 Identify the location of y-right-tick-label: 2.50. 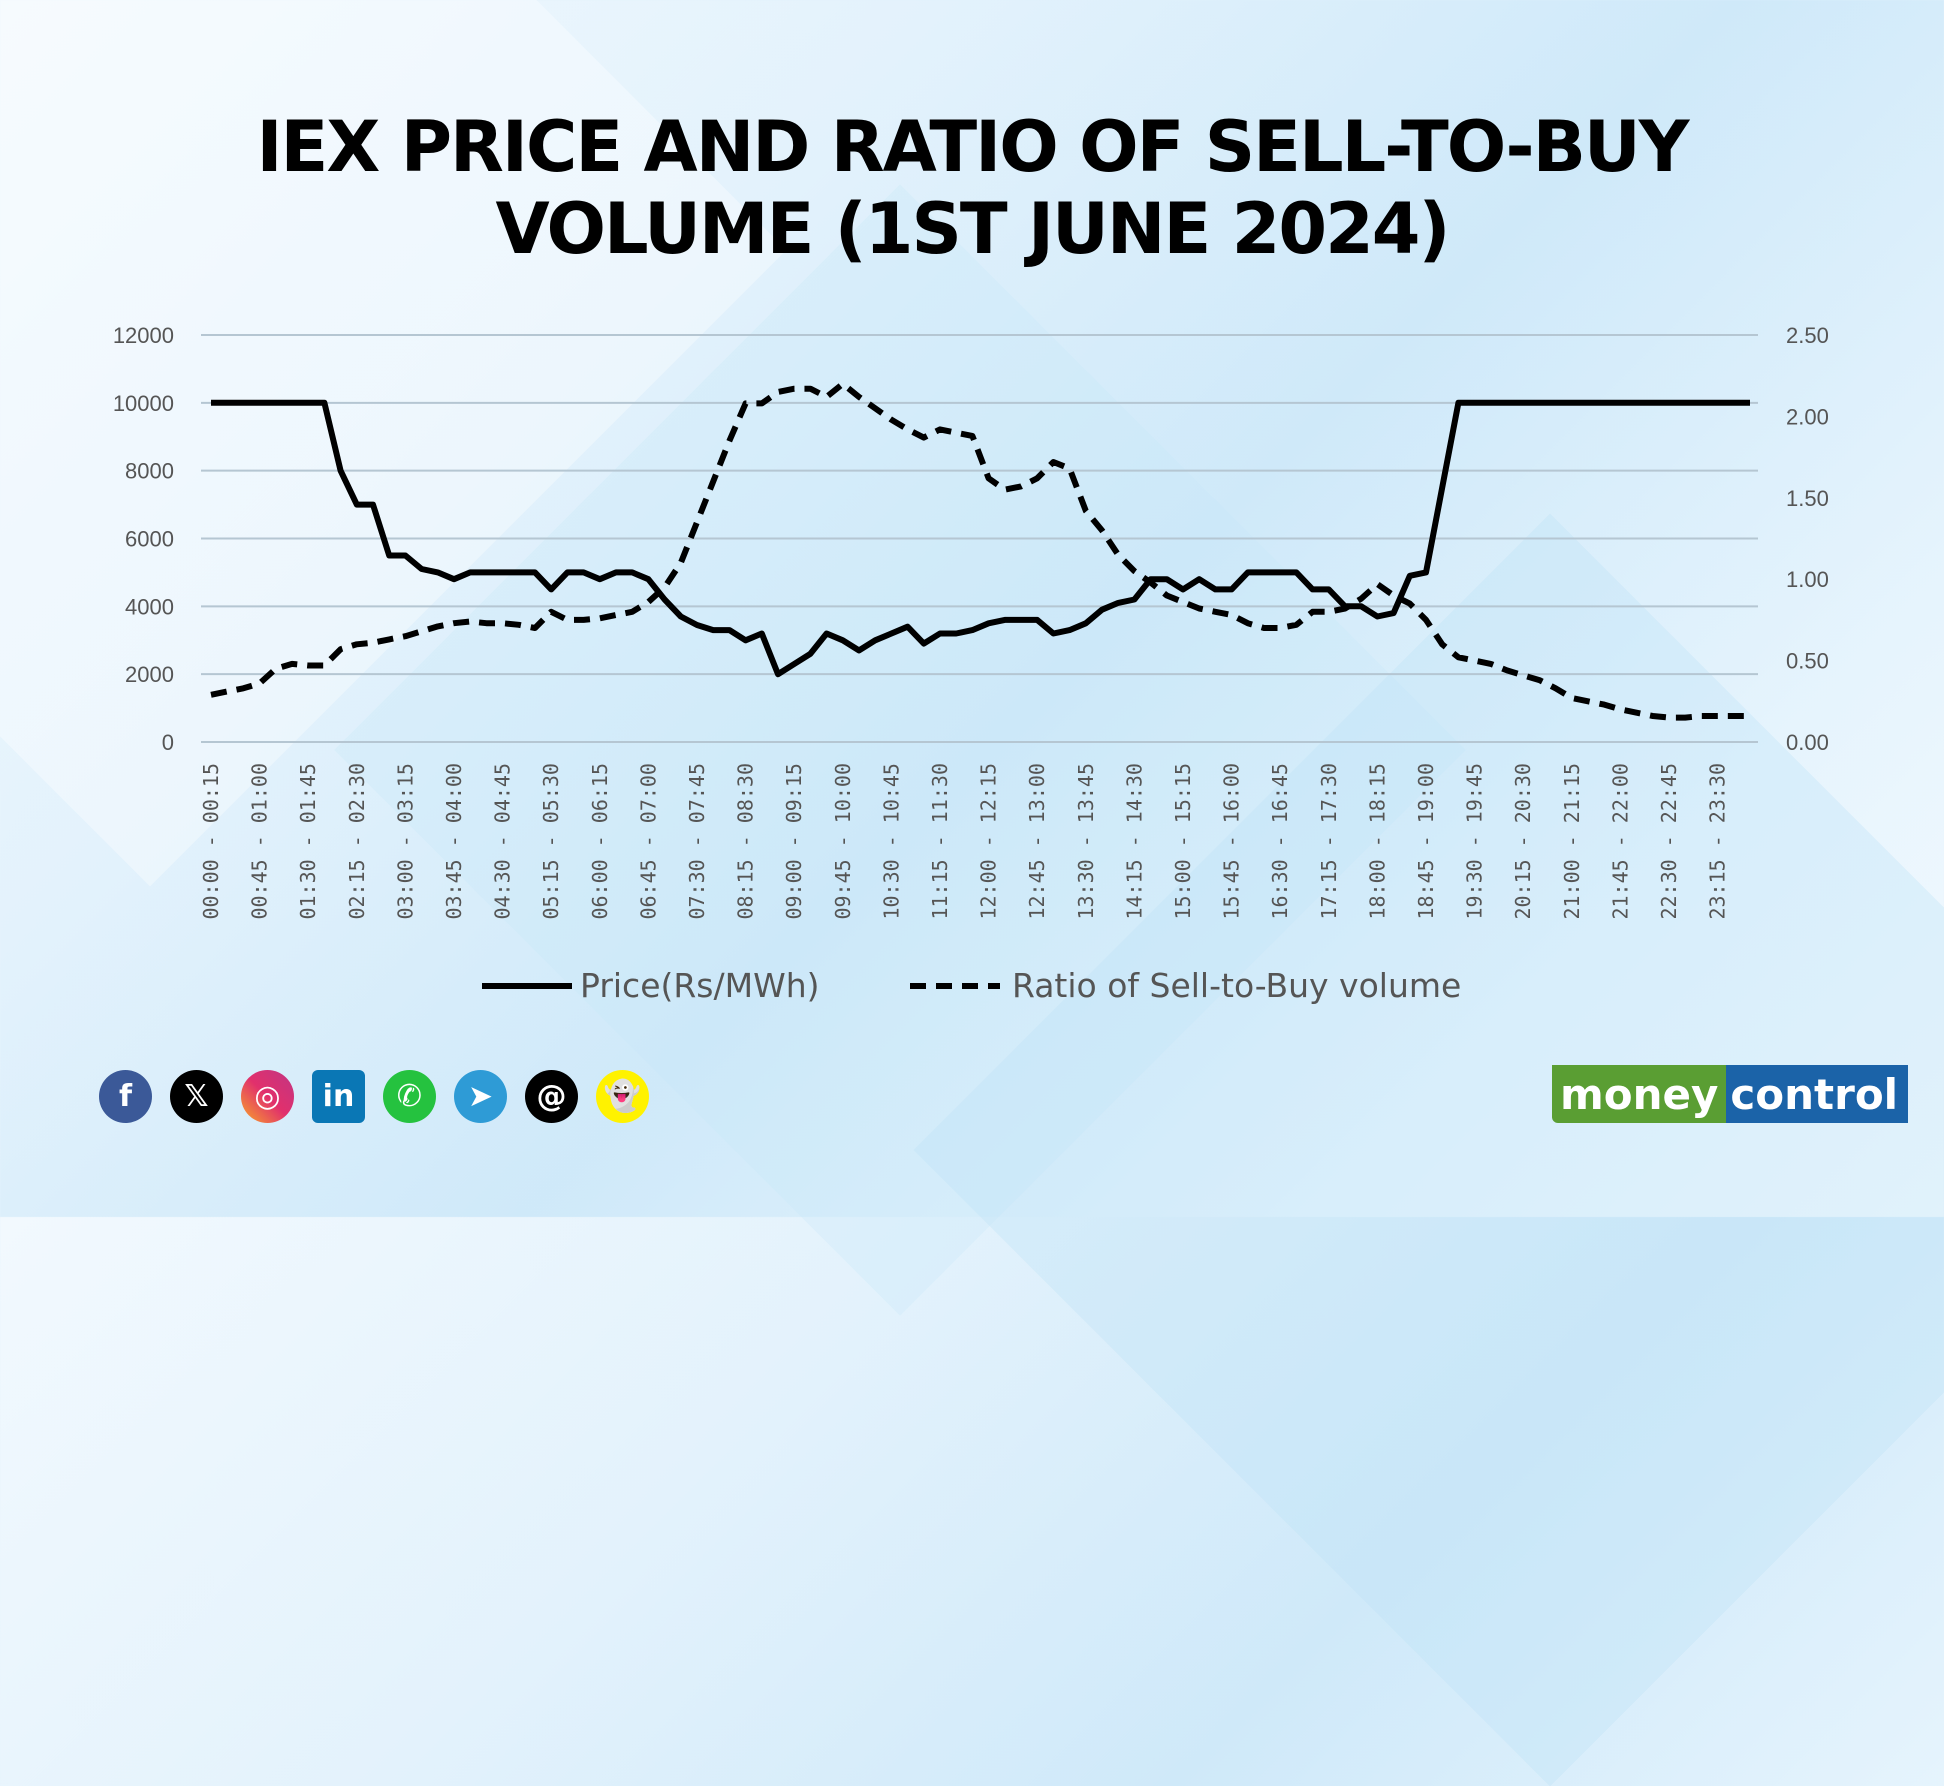
(1807, 335).